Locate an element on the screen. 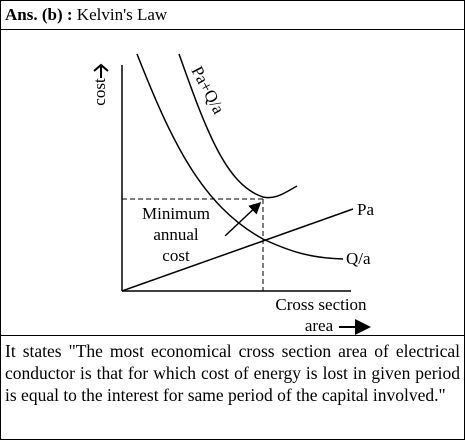 The width and height of the screenshot is (465, 440). pa-line is located at coordinates (237, 250).